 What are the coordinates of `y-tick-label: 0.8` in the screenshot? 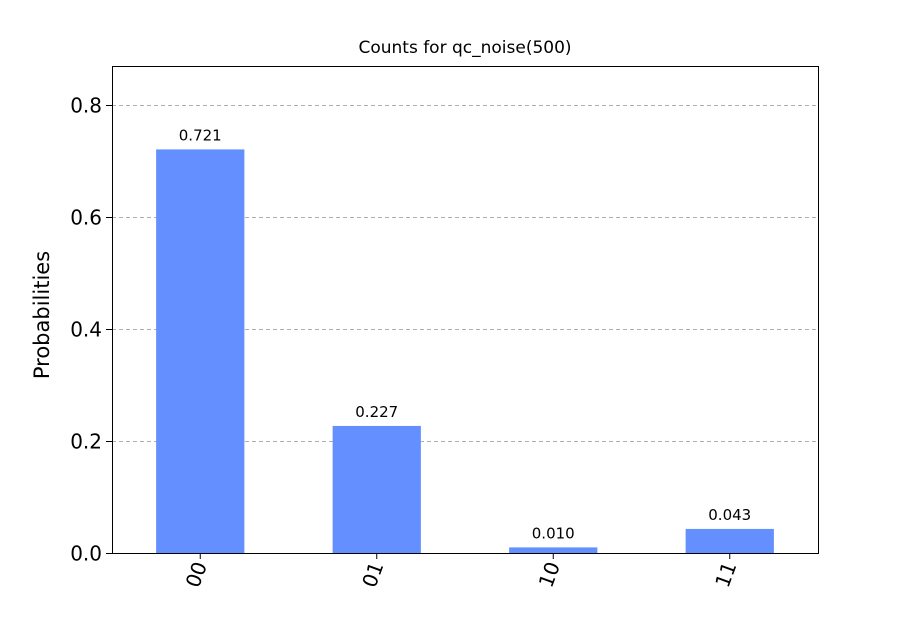 It's located at (86, 106).